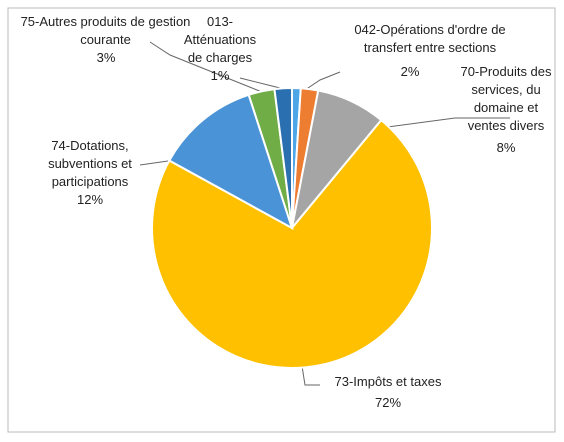  Describe the element at coordinates (220, 39) in the screenshot. I see `slice-label: 013-Atténuations de charges` at that location.